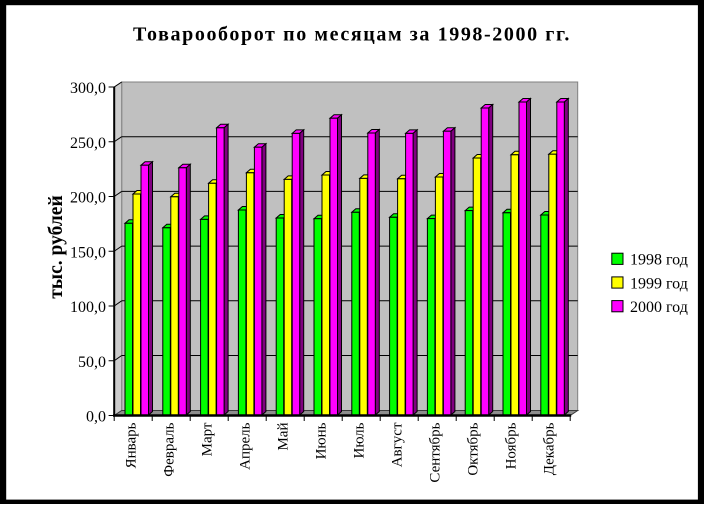 This screenshot has height=509, width=704. What do you see at coordinates (398, 444) in the screenshot?
I see `svg-text: Август` at bounding box center [398, 444].